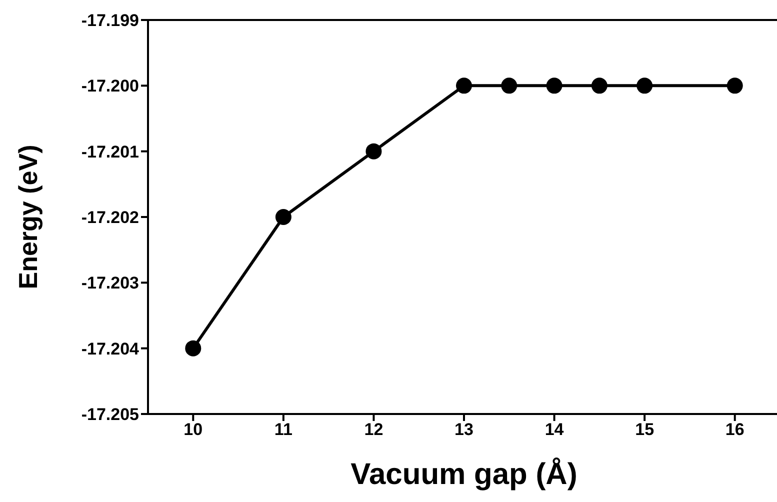 The height and width of the screenshot is (502, 777). Describe the element at coordinates (110, 20) in the screenshot. I see `y-tick-label: -17.199` at that location.